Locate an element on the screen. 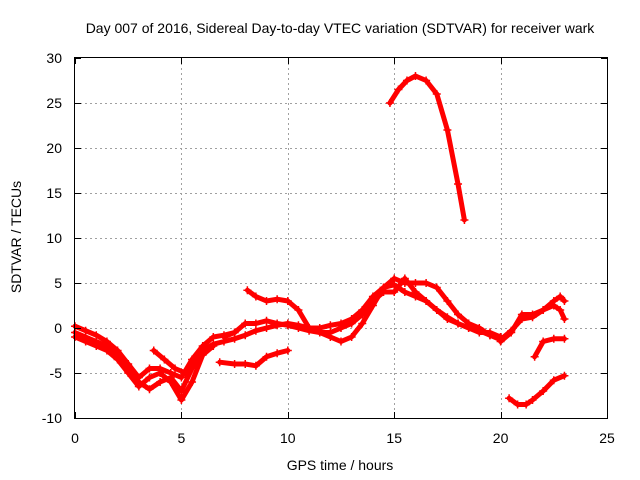 This screenshot has height=480, width=640. y-tick-label: 0 is located at coordinates (58, 328).